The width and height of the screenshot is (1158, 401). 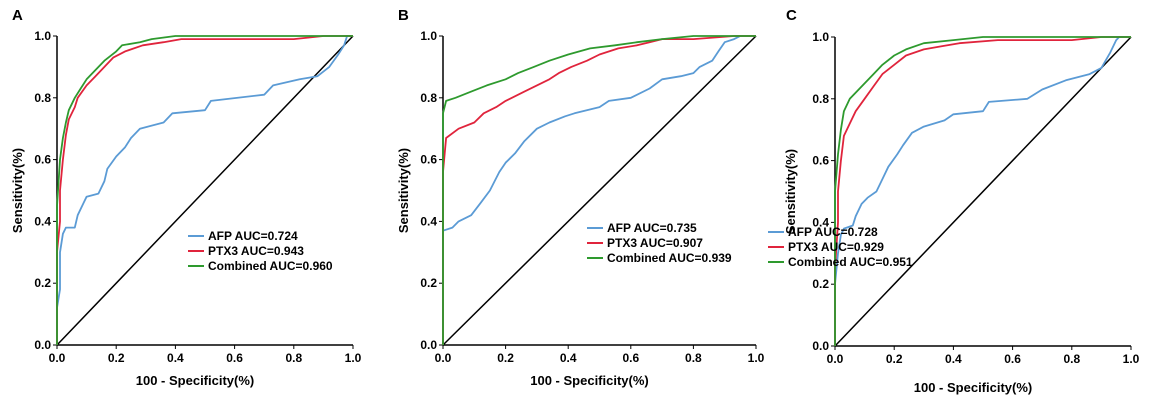 What do you see at coordinates (270, 266) in the screenshot?
I see `legend-label-combined: Combined AUC=0.960` at bounding box center [270, 266].